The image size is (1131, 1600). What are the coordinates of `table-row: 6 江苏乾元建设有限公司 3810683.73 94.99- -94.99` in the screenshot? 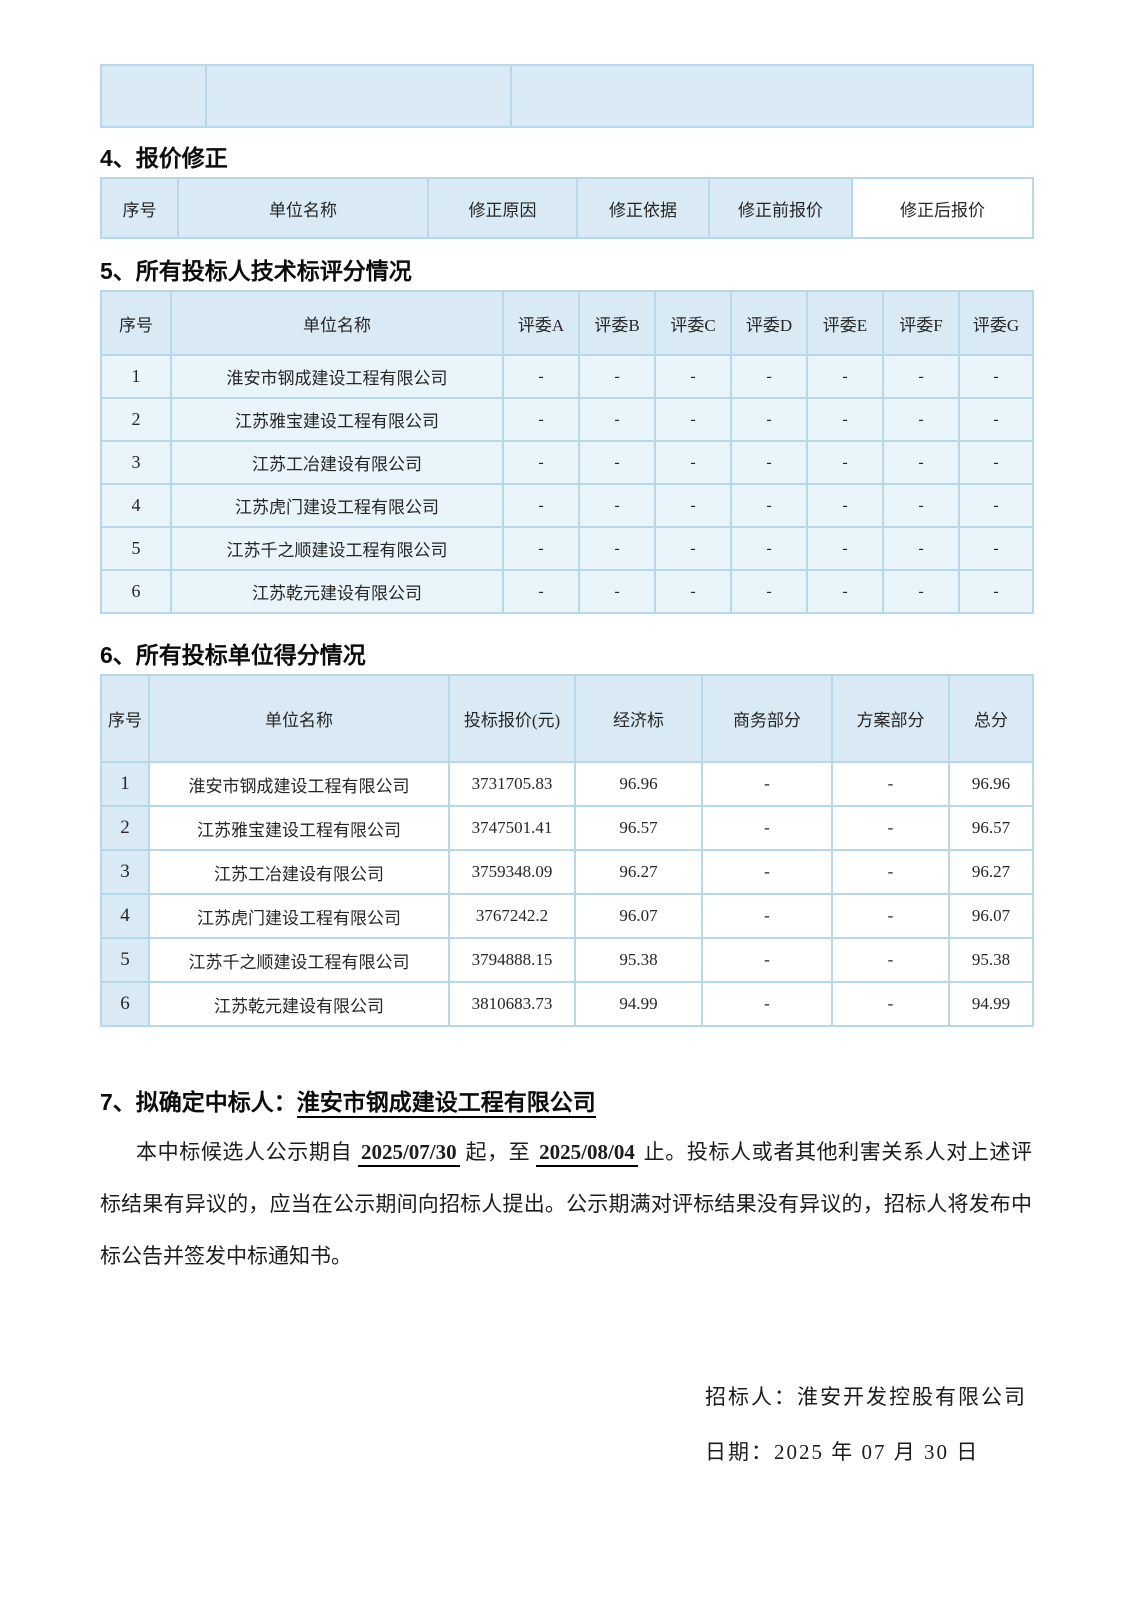 It's located at (567, 1004).